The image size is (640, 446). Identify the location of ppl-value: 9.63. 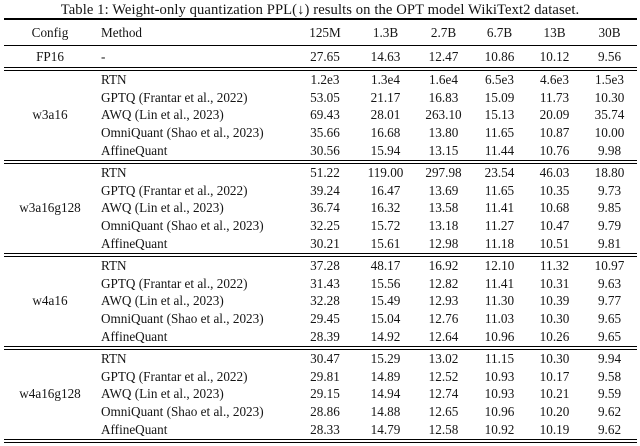
(609, 283).